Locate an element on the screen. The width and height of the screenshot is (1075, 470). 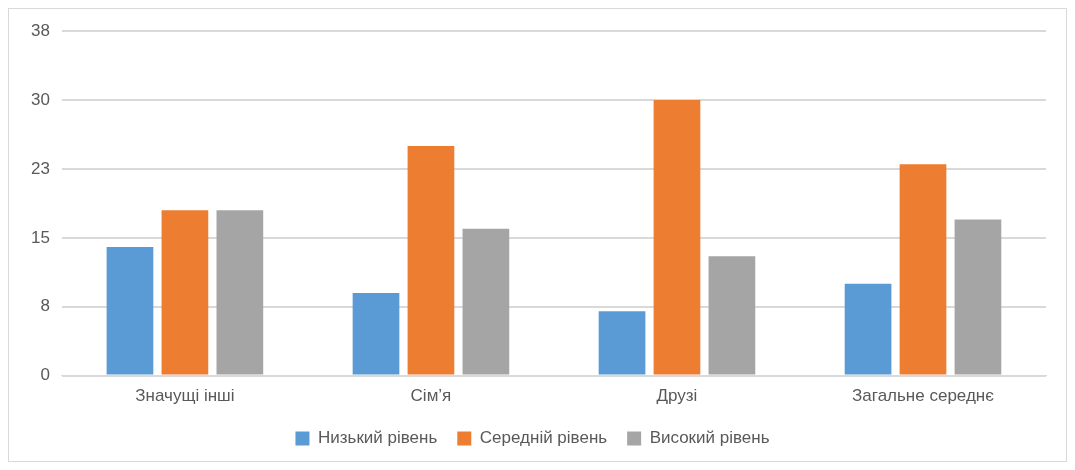
y-tick-label: 30 is located at coordinates (40, 99).